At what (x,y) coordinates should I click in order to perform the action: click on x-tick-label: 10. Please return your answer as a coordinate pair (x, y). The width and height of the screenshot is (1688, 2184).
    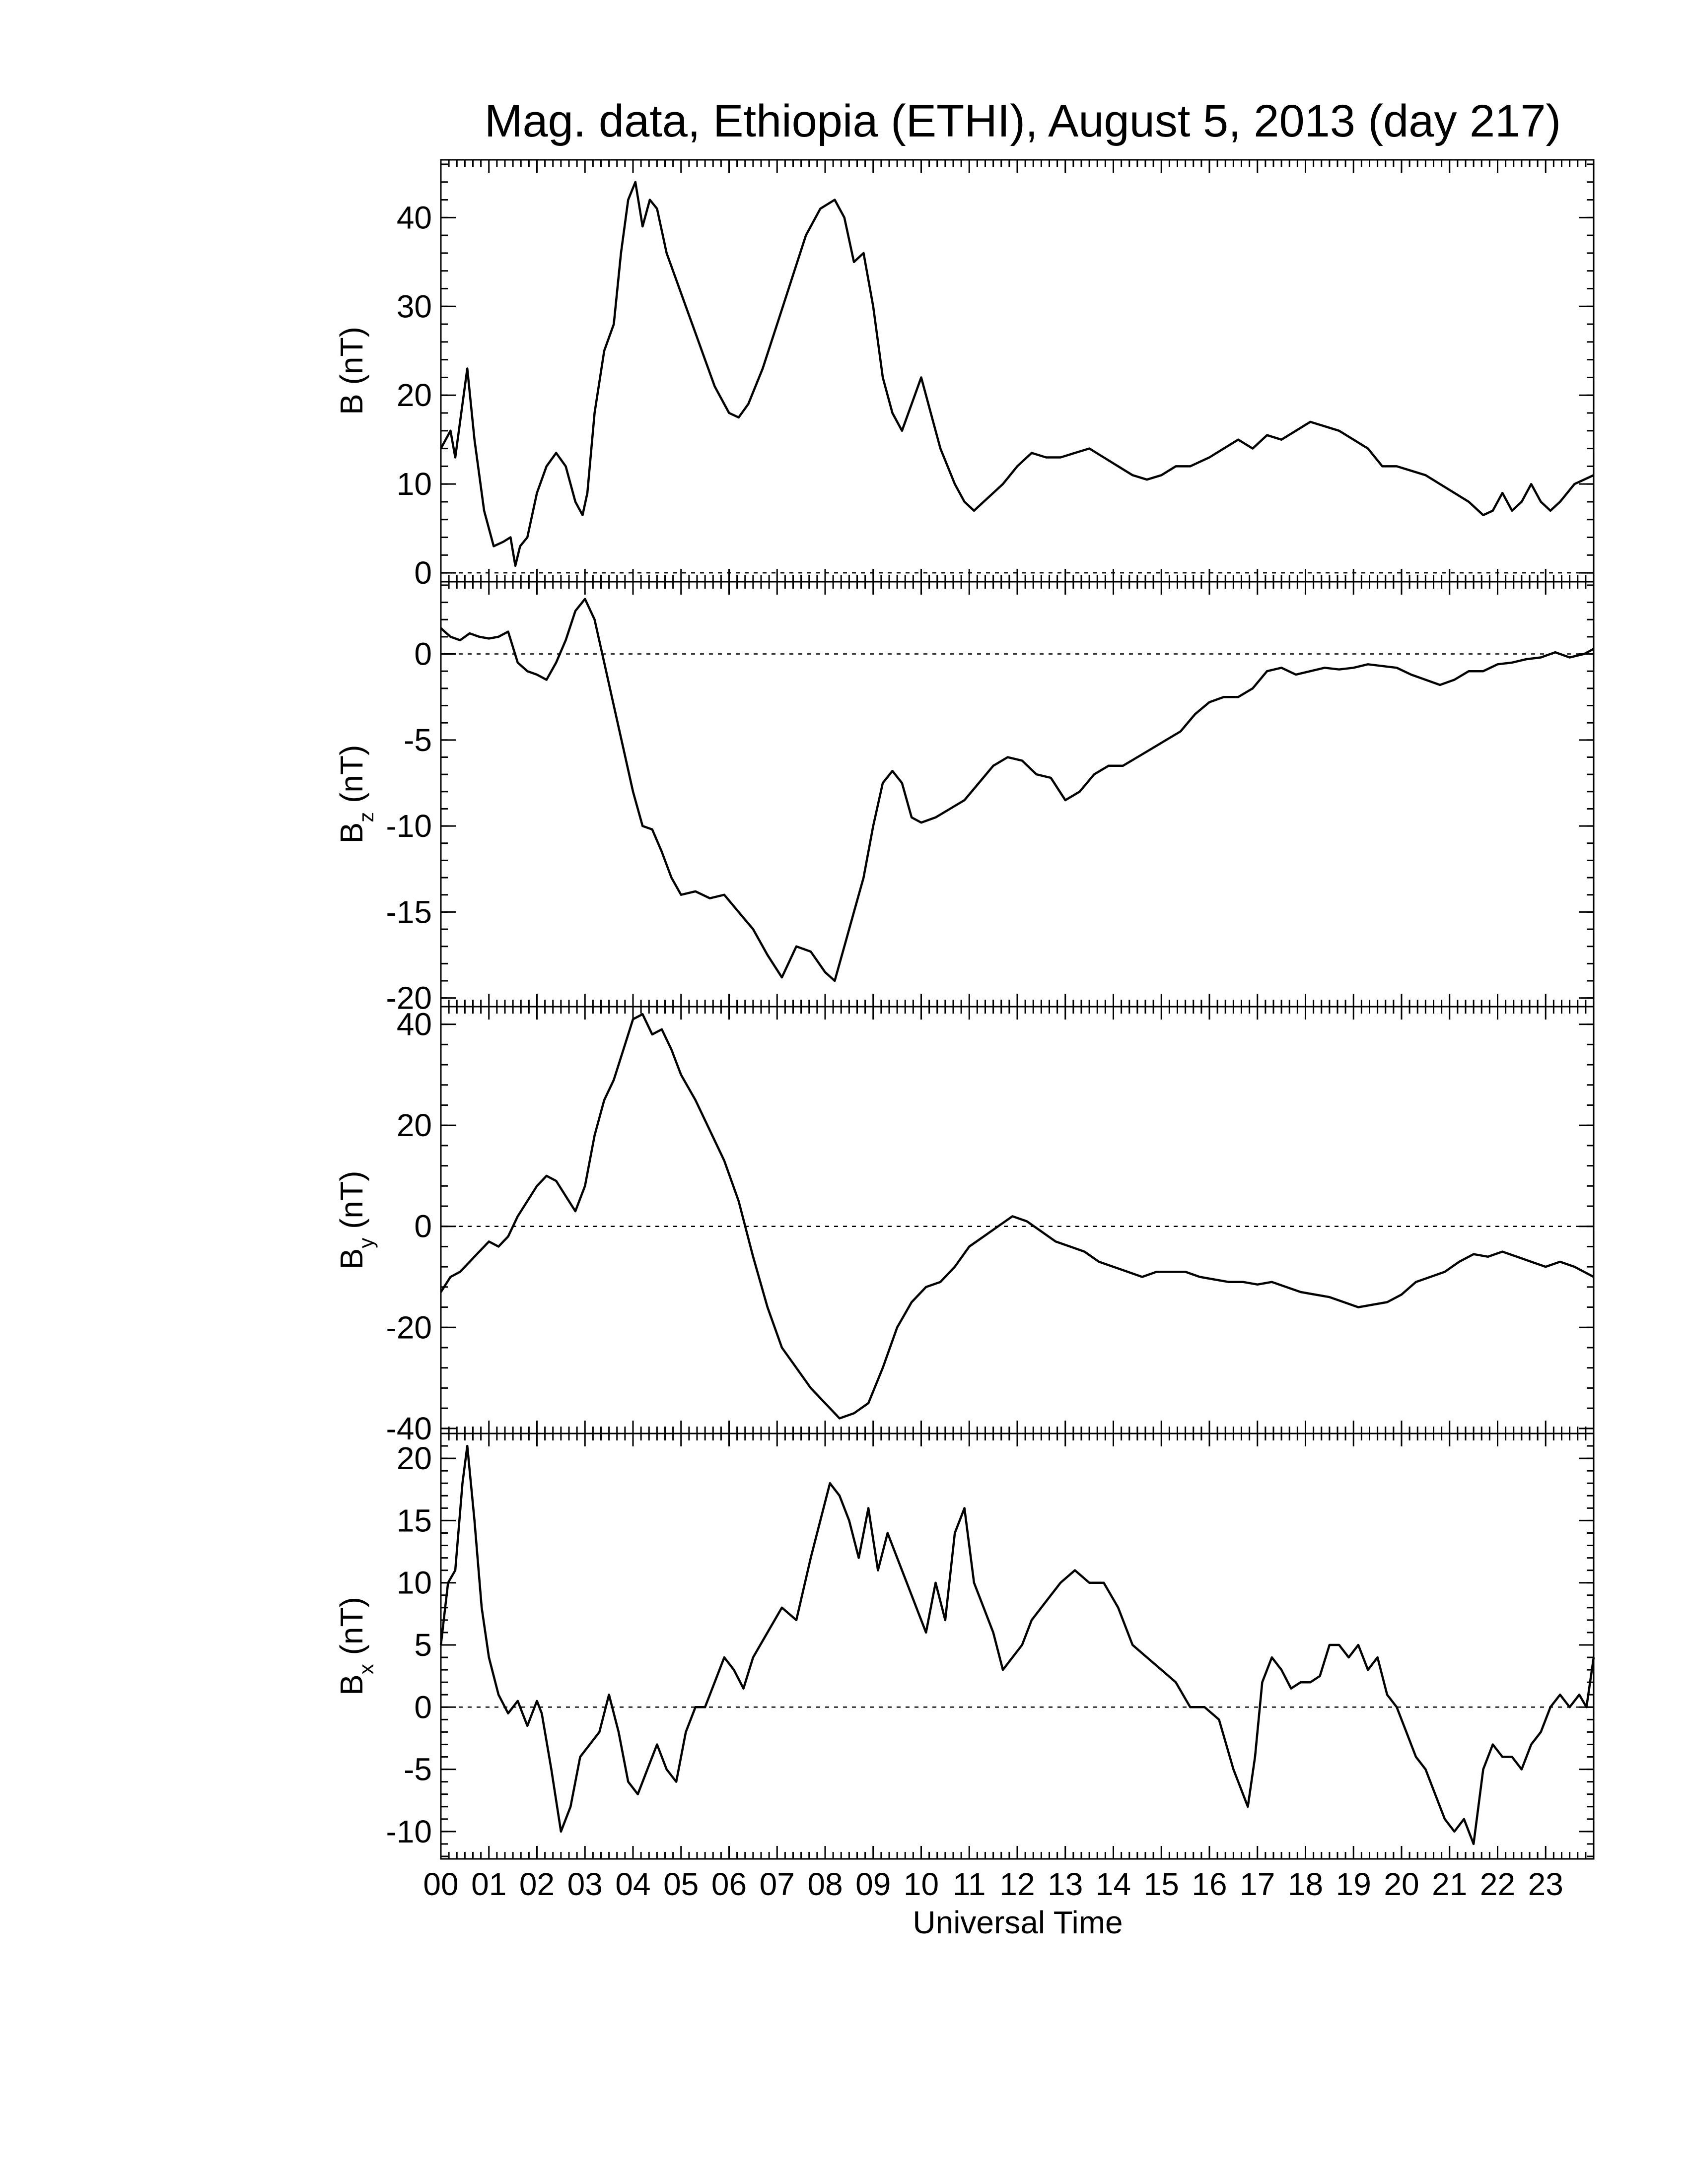
    Looking at the image, I should click on (921, 1884).